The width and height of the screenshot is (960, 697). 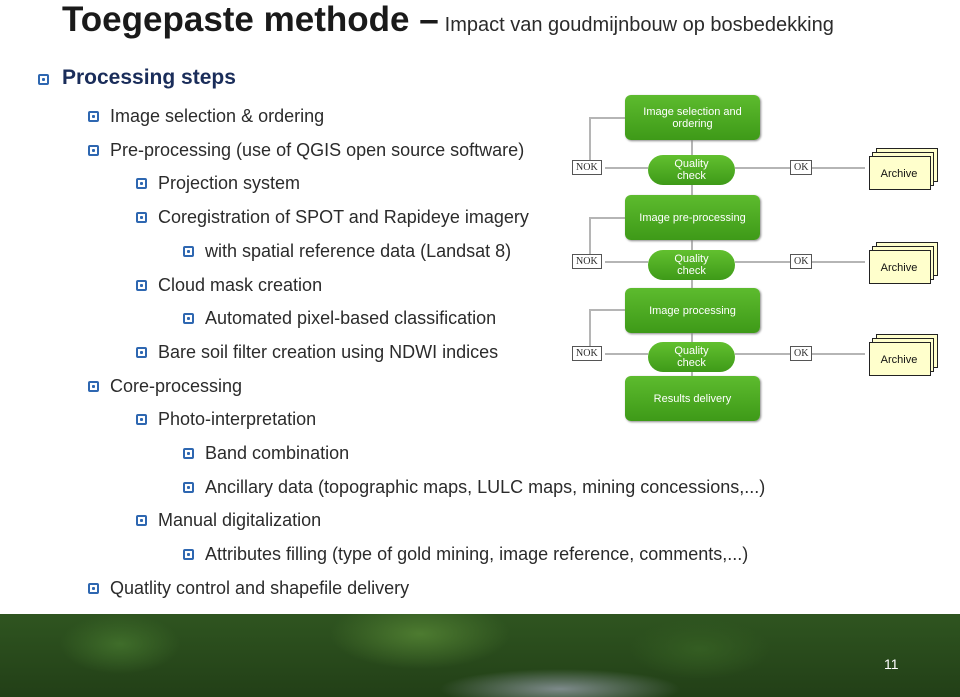 What do you see at coordinates (358, 250) in the screenshot?
I see `bullet-text: with spatial reference data (Landsat 8)` at bounding box center [358, 250].